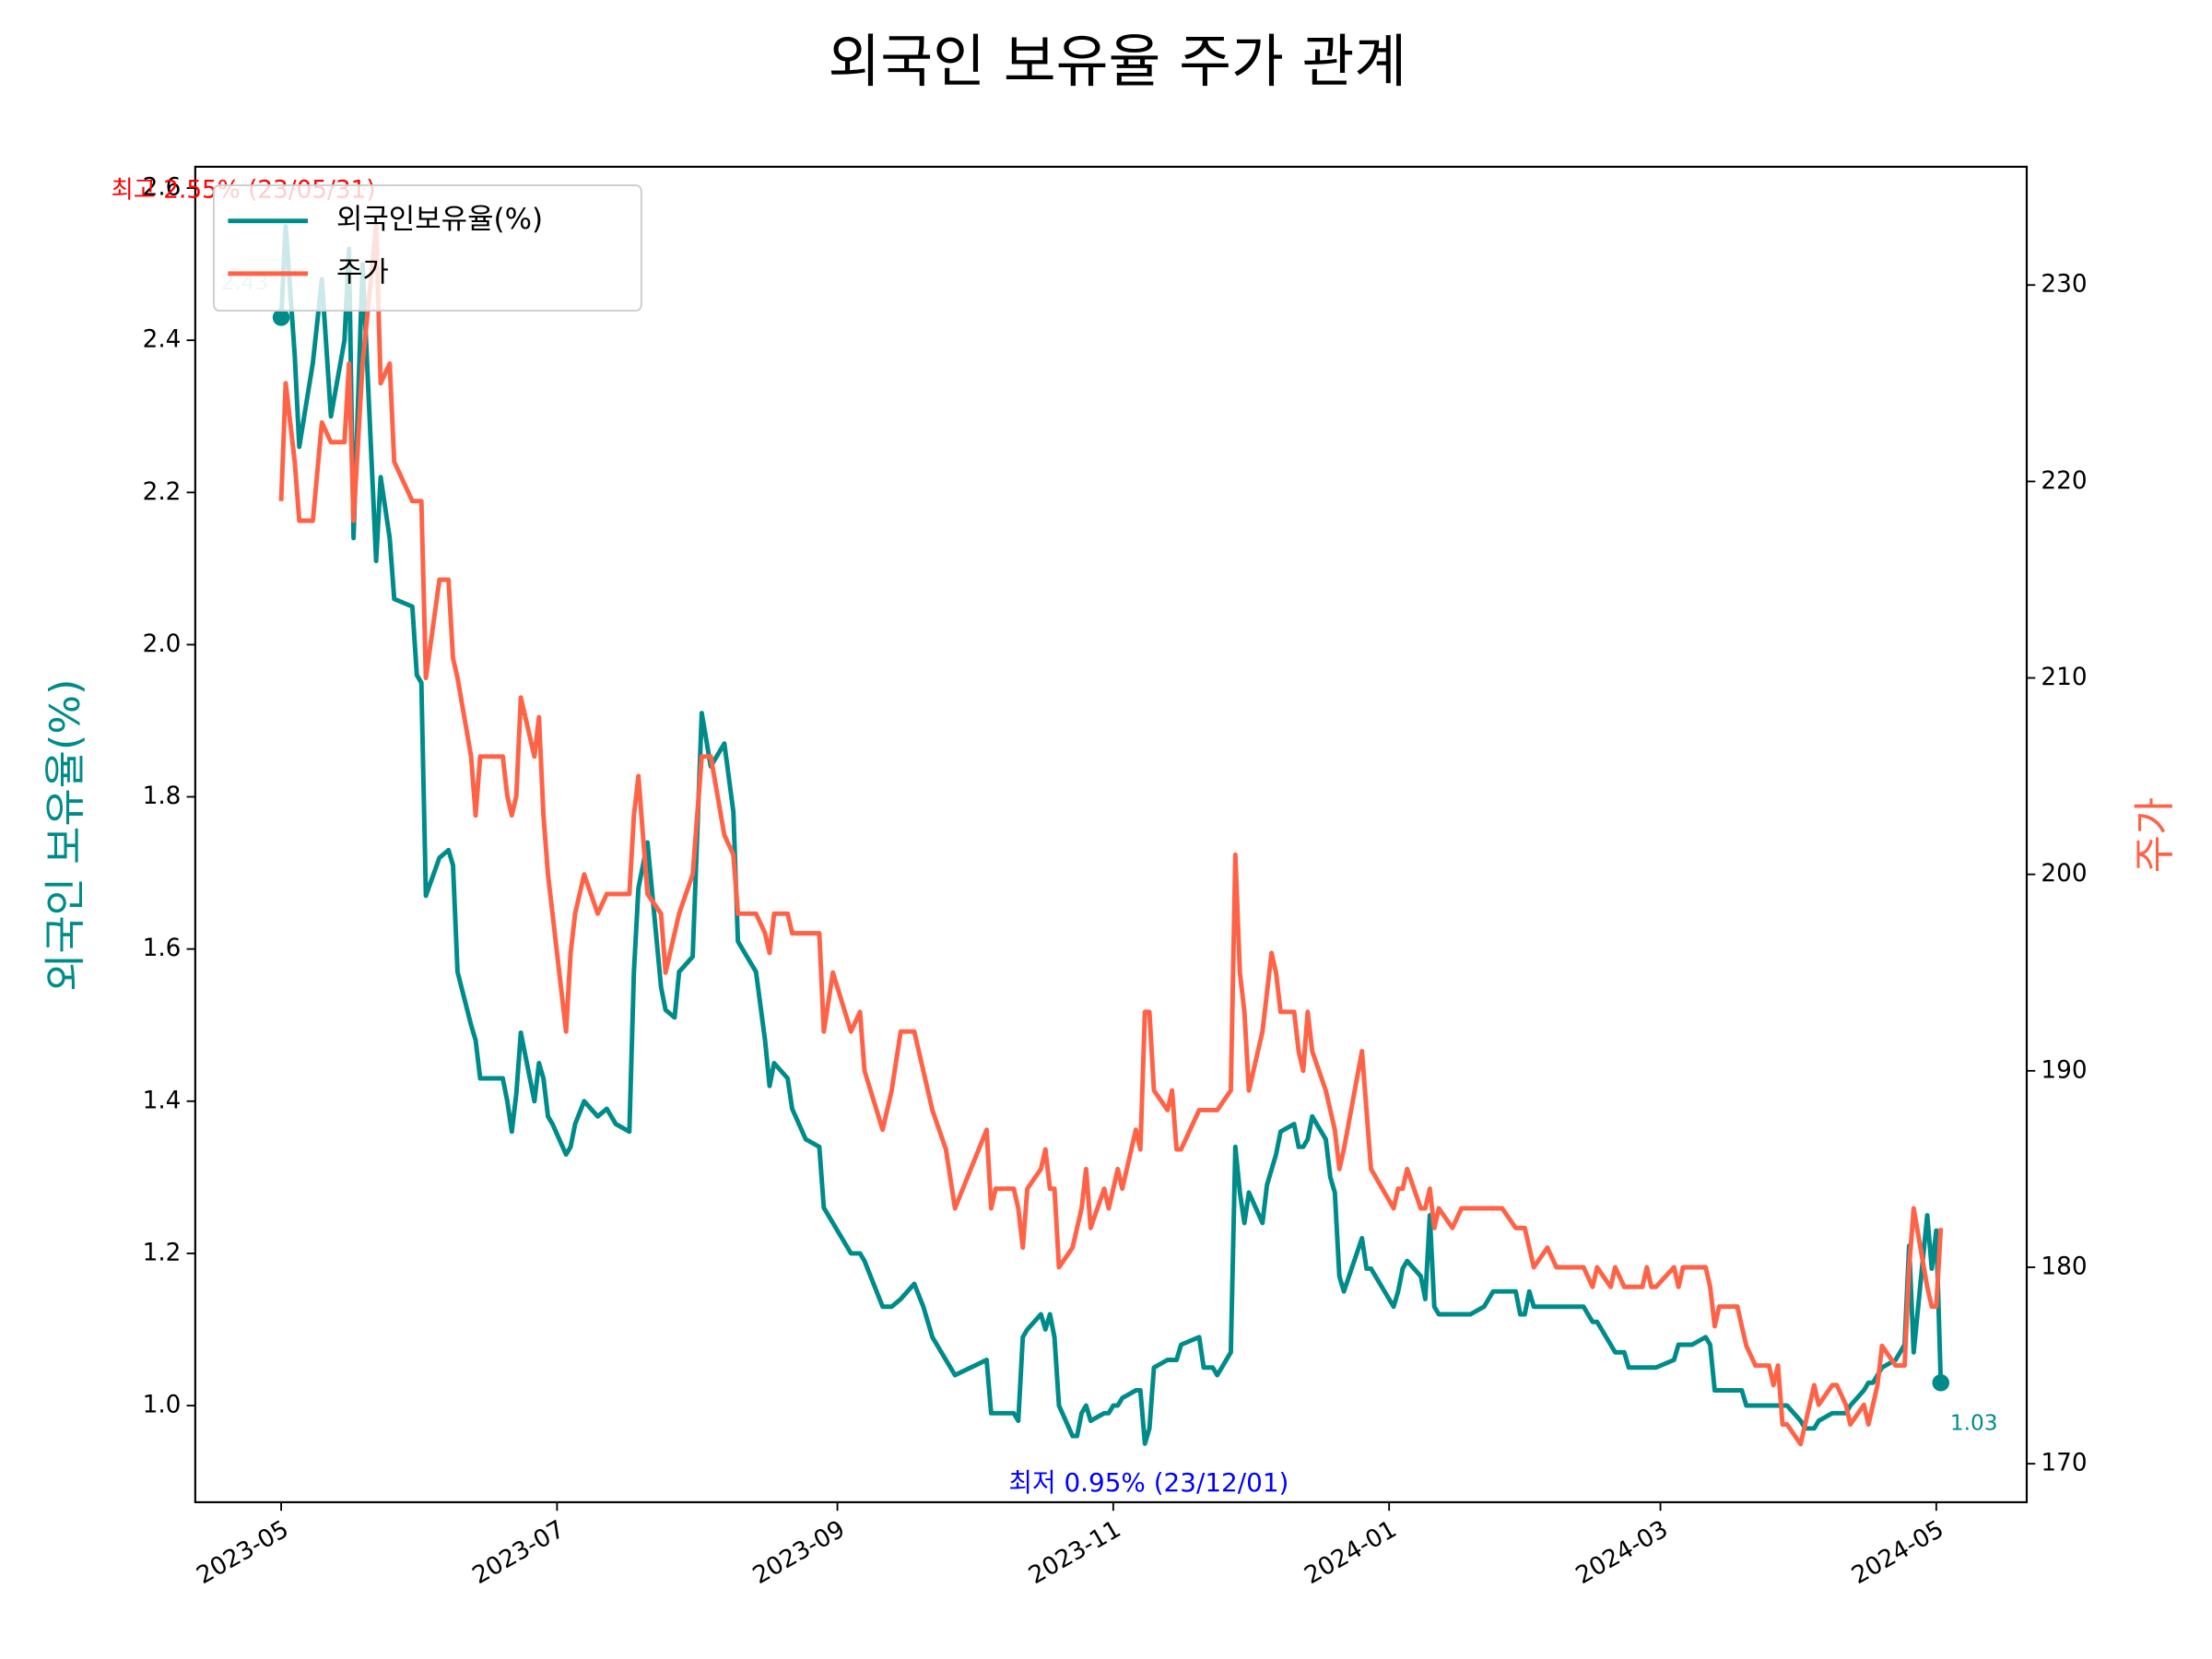 The width and height of the screenshot is (2212, 1659). Describe the element at coordinates (2064, 874) in the screenshot. I see `y2-tick-label: 200` at that location.